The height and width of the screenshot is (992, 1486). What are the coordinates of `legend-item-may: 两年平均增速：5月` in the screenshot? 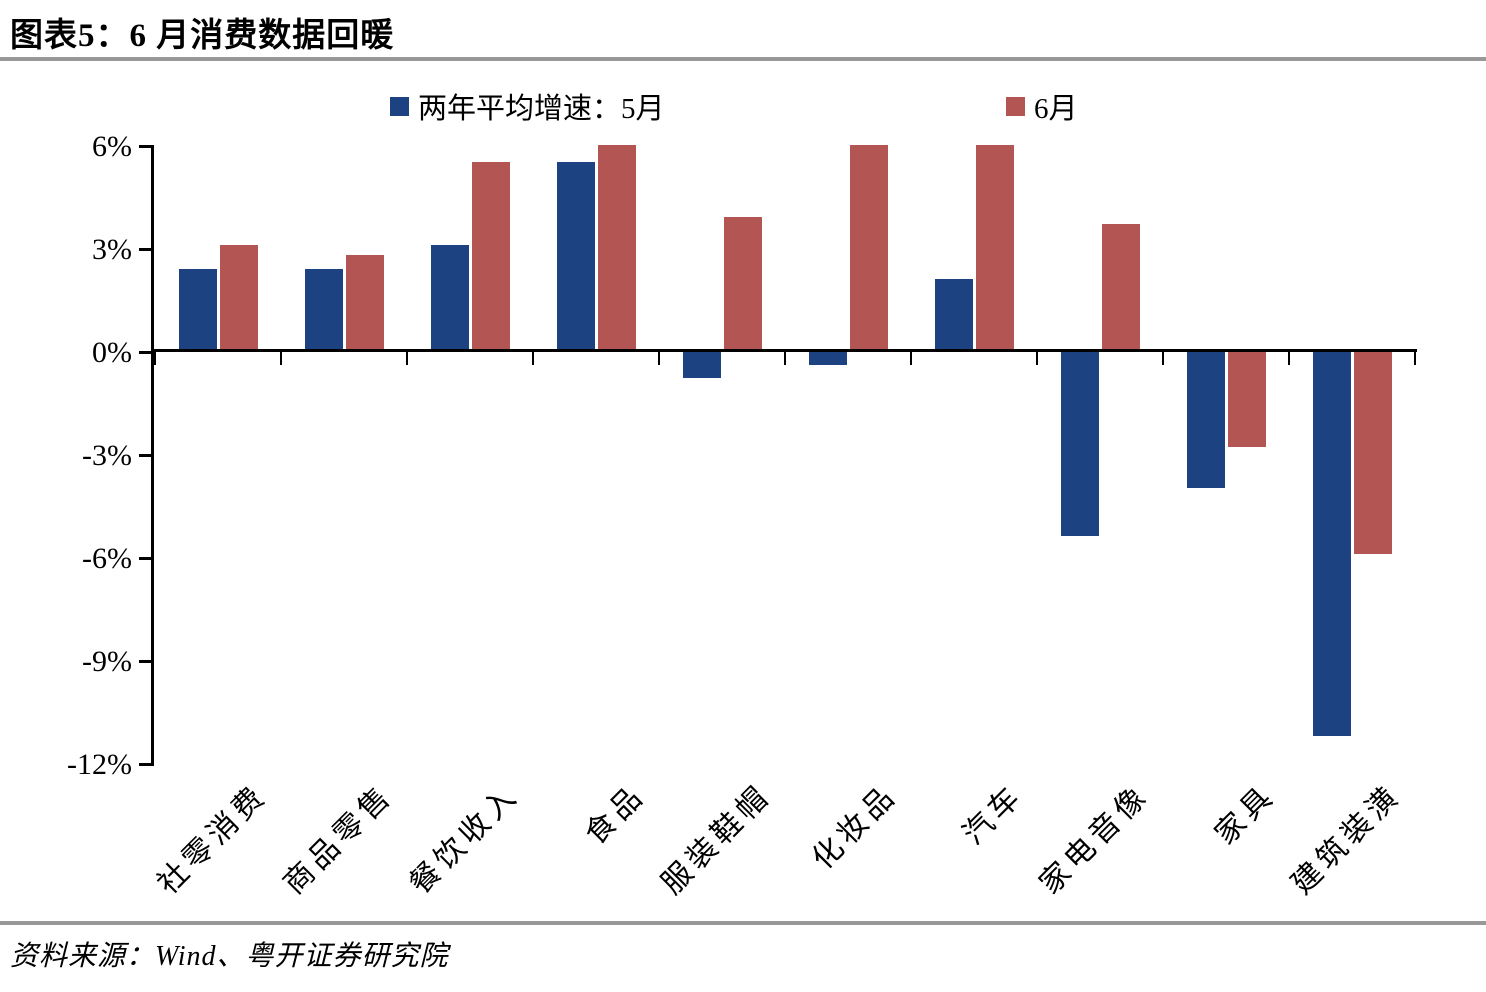 It's located at (527, 106).